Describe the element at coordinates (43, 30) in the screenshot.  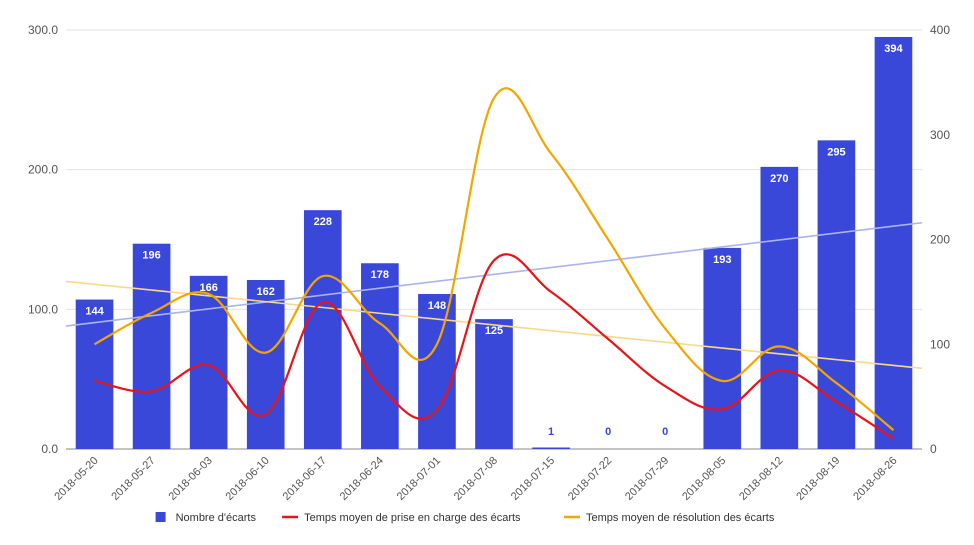
I see `left-axis-tick-label: 300.0` at that location.